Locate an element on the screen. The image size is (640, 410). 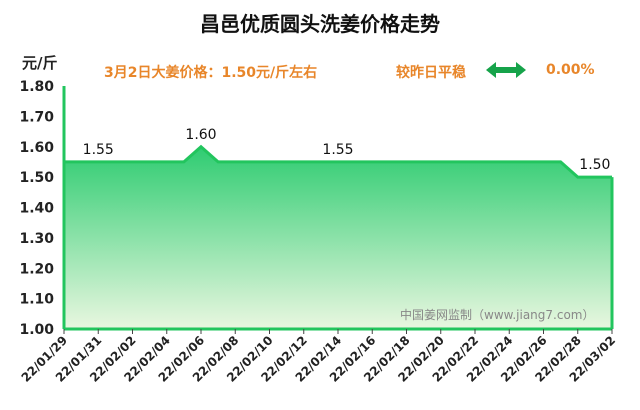
y-tick-label: 1.40 is located at coordinates (36, 209).